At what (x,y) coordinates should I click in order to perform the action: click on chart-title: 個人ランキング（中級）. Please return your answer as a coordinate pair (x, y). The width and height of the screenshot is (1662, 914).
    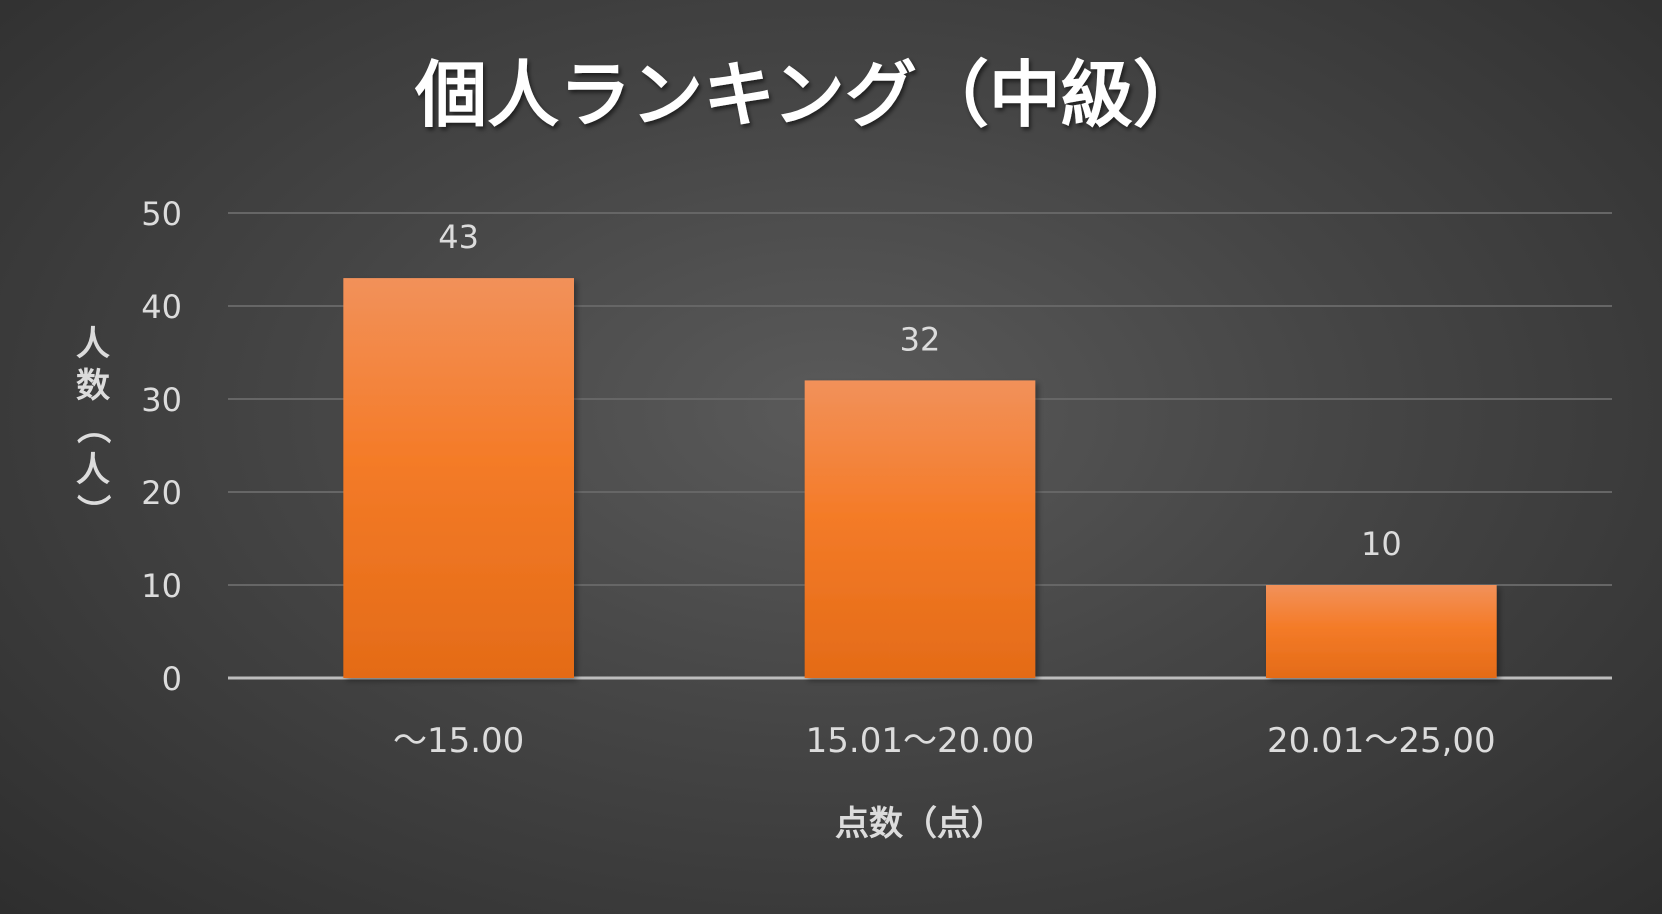
    Looking at the image, I should click on (809, 95).